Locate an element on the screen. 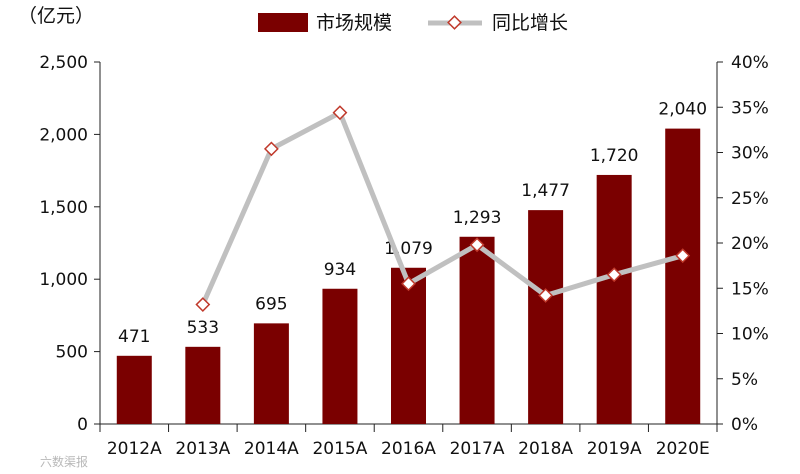 The width and height of the screenshot is (800, 474). bar-value-label: 1,720 is located at coordinates (614, 156).